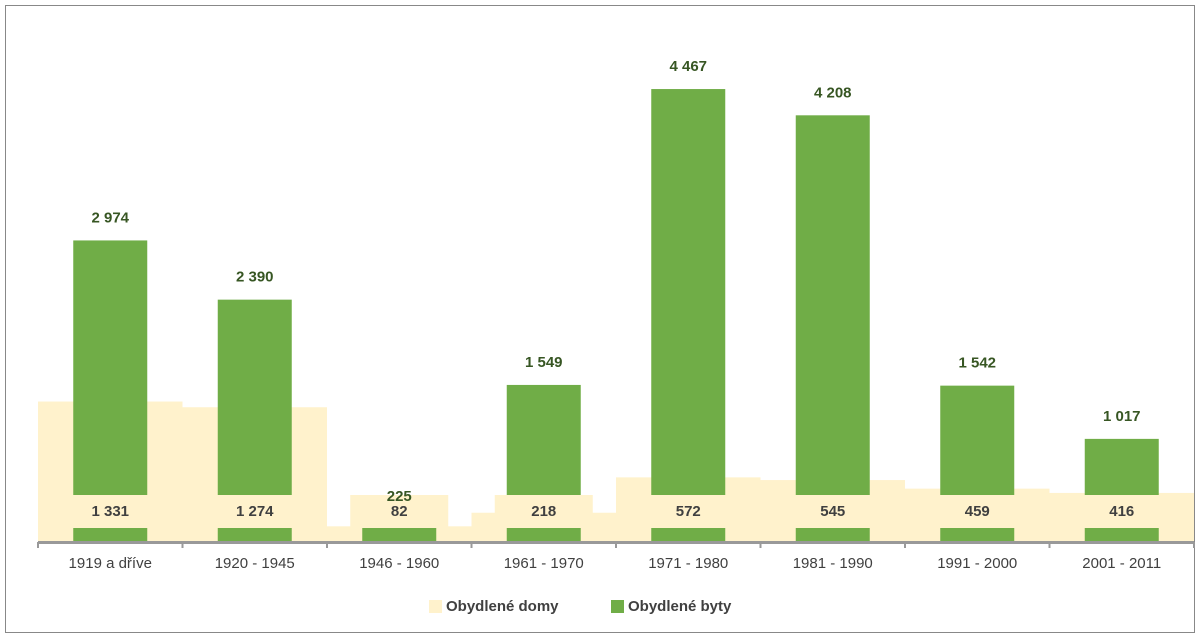  Describe the element at coordinates (399, 563) in the screenshot. I see `x-tick-label: 1946 - 1960` at that location.